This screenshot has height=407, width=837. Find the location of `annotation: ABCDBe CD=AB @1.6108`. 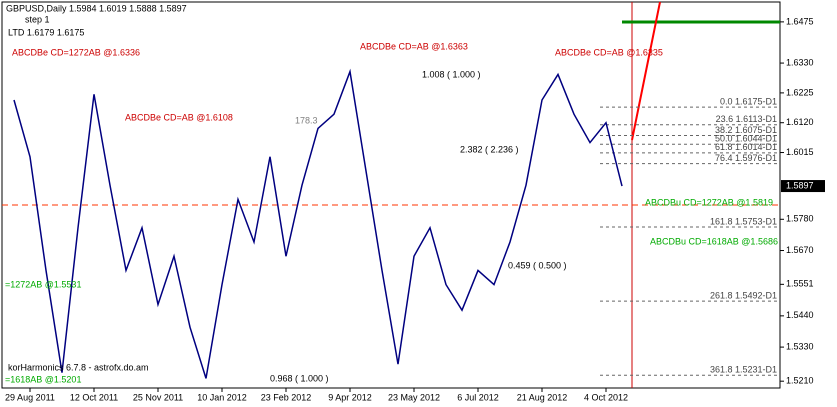

annotation: ABCDBe CD=AB @1.6108 is located at coordinates (179, 117).